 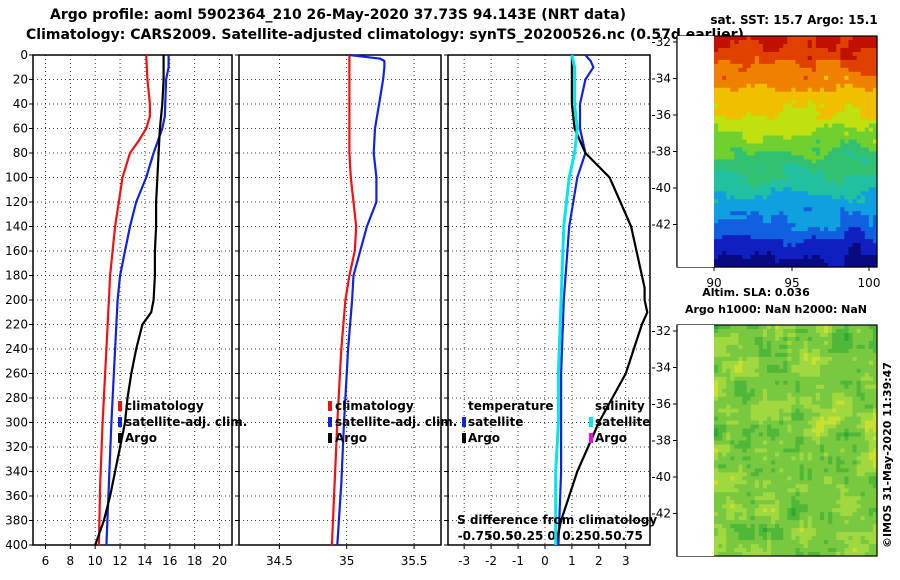 What do you see at coordinates (186, 422) in the screenshot?
I see `legend-label-satellite: satellite-adj. clim.` at bounding box center [186, 422].